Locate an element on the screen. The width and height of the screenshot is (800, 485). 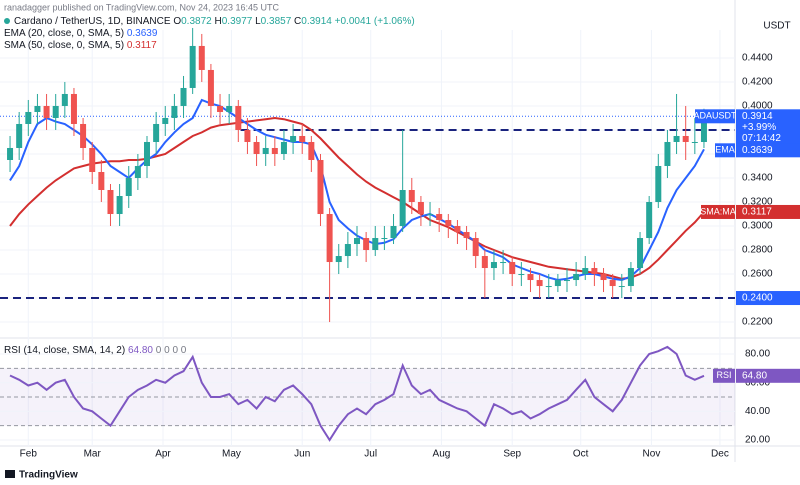
x-tick-label: Jul is located at coordinates (370, 454).